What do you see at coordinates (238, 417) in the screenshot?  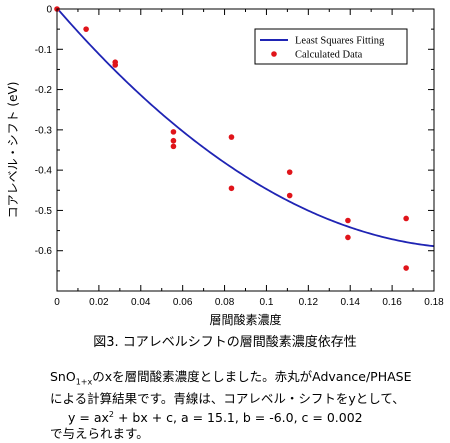 I see `equation-rest: + bx + c, a = 15.1, b = -6.0, c = 0.002` at bounding box center [238, 417].